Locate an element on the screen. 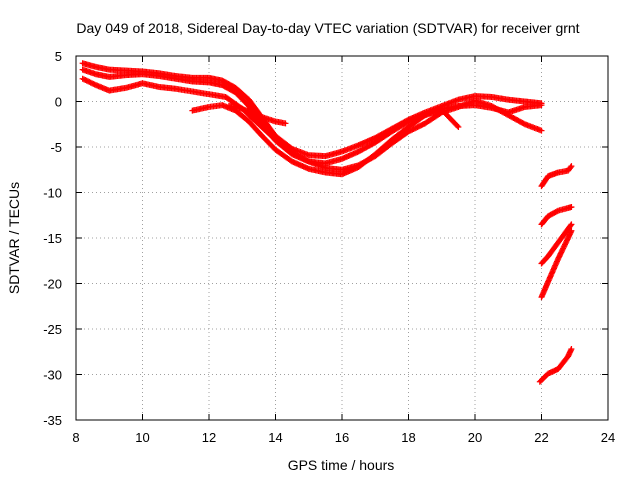 This screenshot has height=480, width=640. x-tick-label: 8 is located at coordinates (75, 437).